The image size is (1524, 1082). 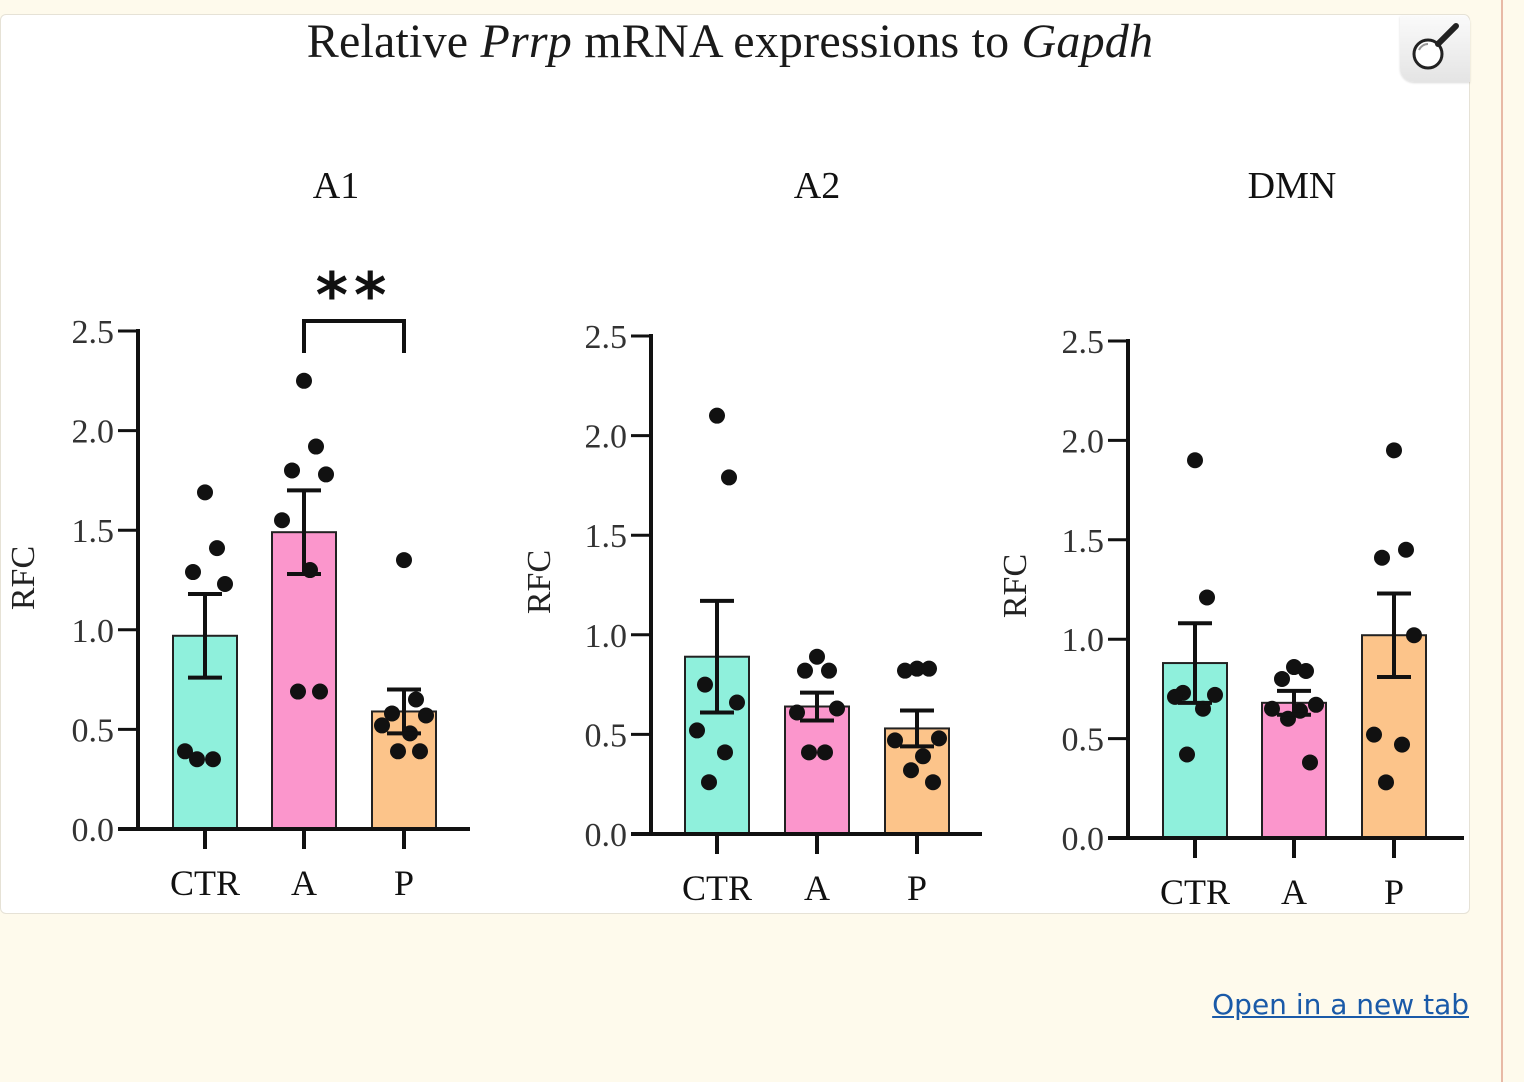 What do you see at coordinates (1502, 541) in the screenshot?
I see `page-right-border` at bounding box center [1502, 541].